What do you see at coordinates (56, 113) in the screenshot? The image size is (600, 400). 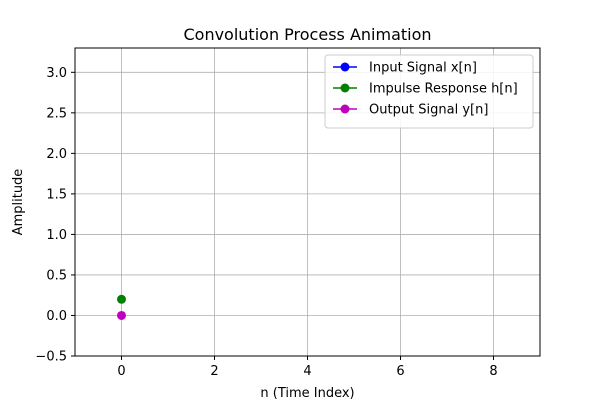 I see `y-tick-label: 2.5` at bounding box center [56, 113].